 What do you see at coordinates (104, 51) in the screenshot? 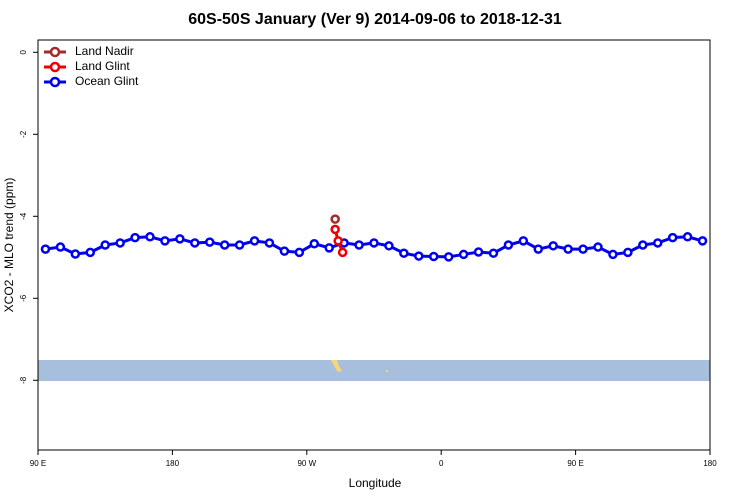
I see `legend-label: Land Nadir` at bounding box center [104, 51].